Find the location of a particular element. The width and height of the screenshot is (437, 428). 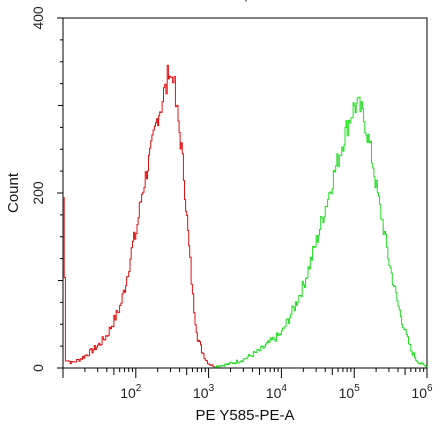

x-tick-label: 10⁵ is located at coordinates (350, 392).